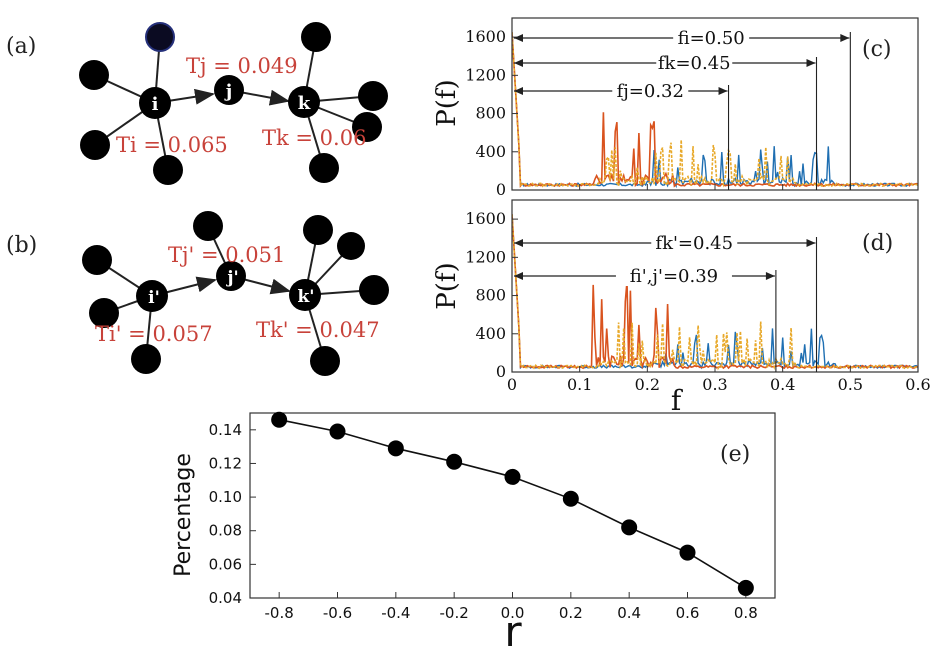  Describe the element at coordinates (225, 497) in the screenshot. I see `ytick-label: 0.10` at that location.